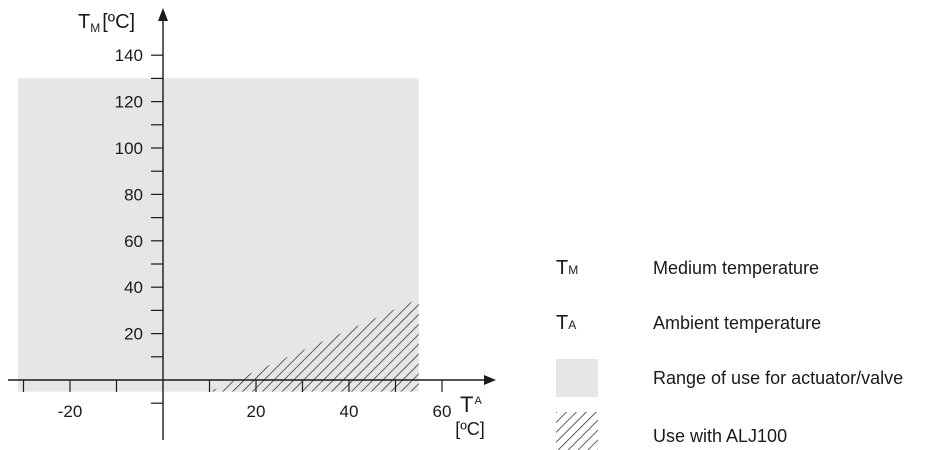  I want to click on y-tick-label: 120, so click(129, 102).